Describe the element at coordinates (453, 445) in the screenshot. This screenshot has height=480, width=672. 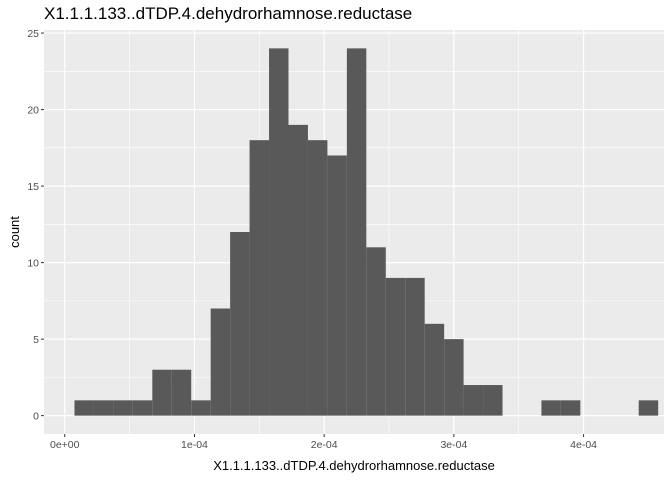
I see `x-tick-label: 3e-04` at that location.